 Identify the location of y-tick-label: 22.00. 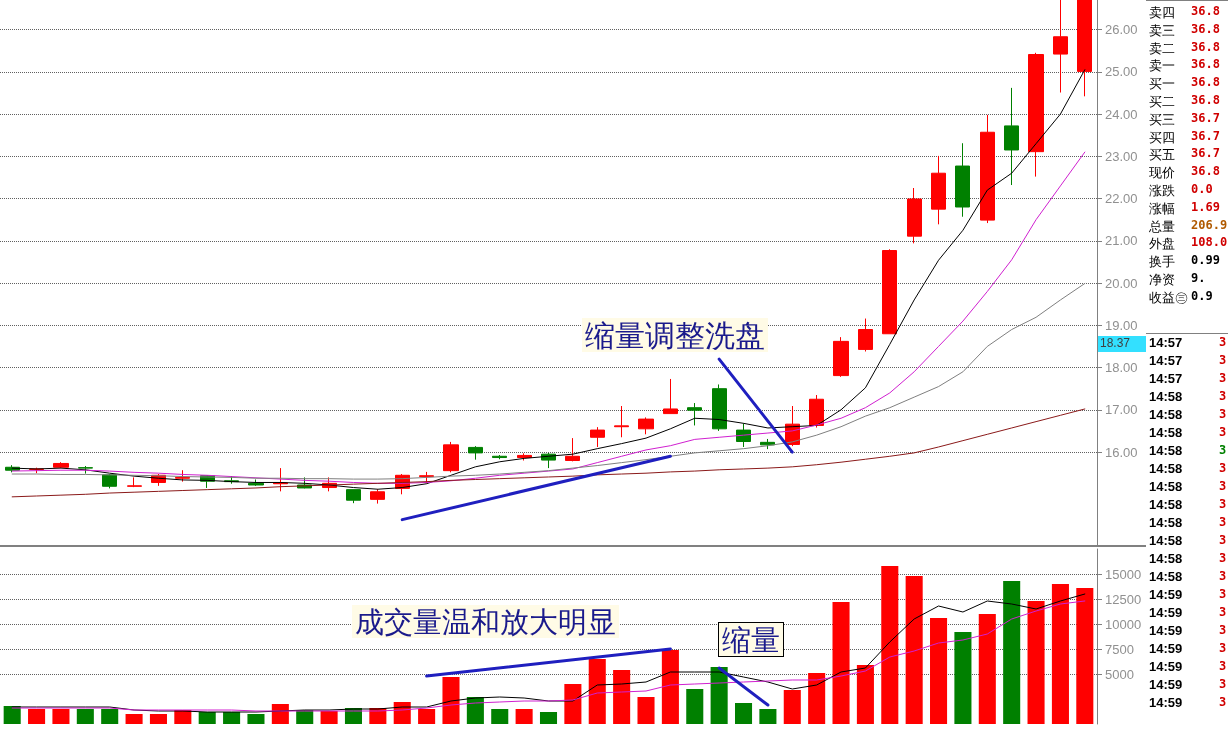
(1121, 199).